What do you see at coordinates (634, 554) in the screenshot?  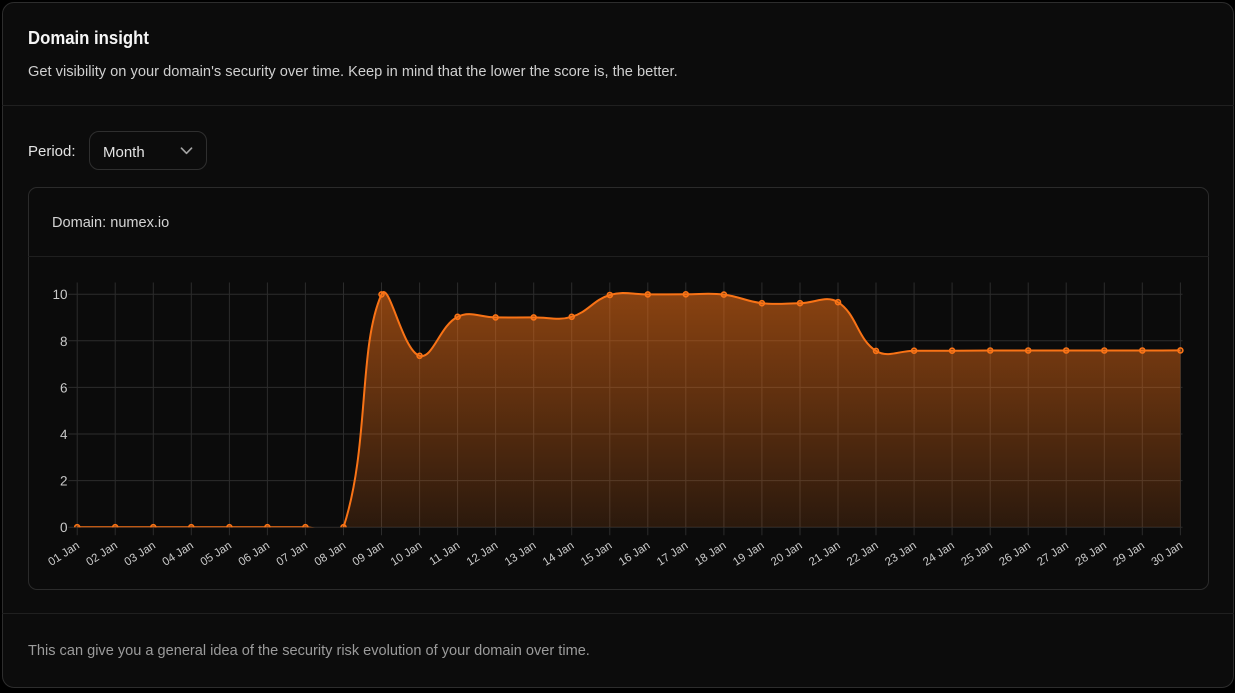 I see `svg-text: 16 Jan` at bounding box center [634, 554].